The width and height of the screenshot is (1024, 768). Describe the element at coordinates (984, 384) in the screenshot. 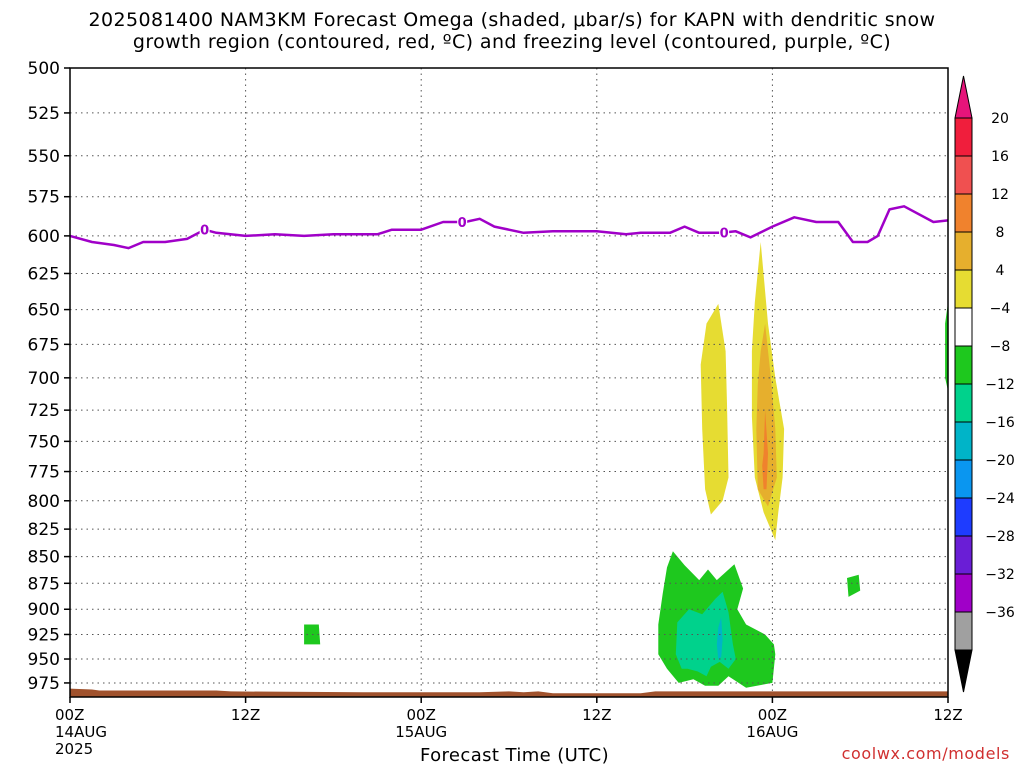

I see `colorbar: 20 16 12 8 4 −4 −8 −12 −16 −20 −24 −28 −32 −36` at that location.